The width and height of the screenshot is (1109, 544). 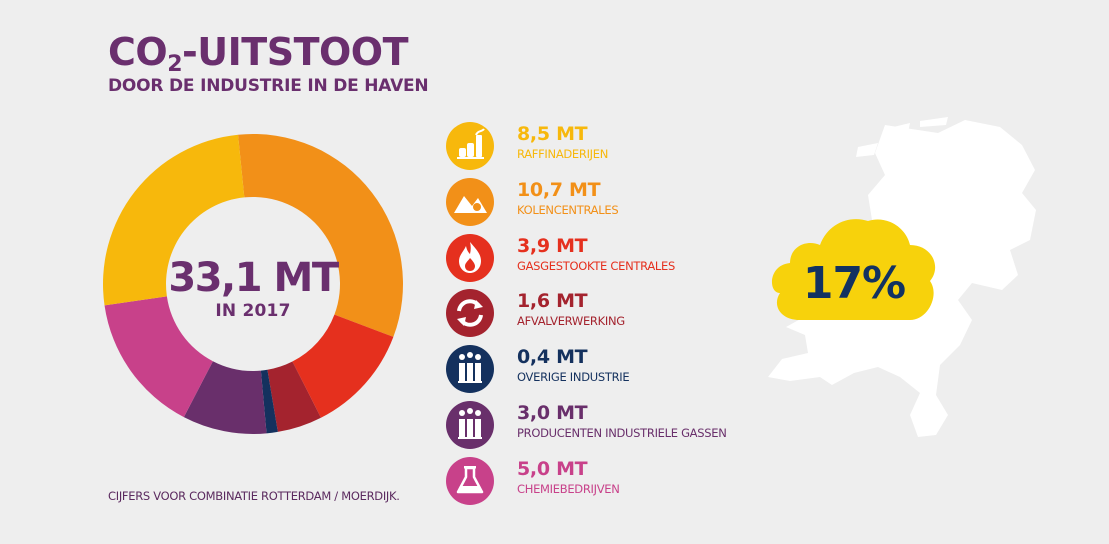 I want to click on legend-label: RAFFINADERIJEN, so click(x=563, y=154).